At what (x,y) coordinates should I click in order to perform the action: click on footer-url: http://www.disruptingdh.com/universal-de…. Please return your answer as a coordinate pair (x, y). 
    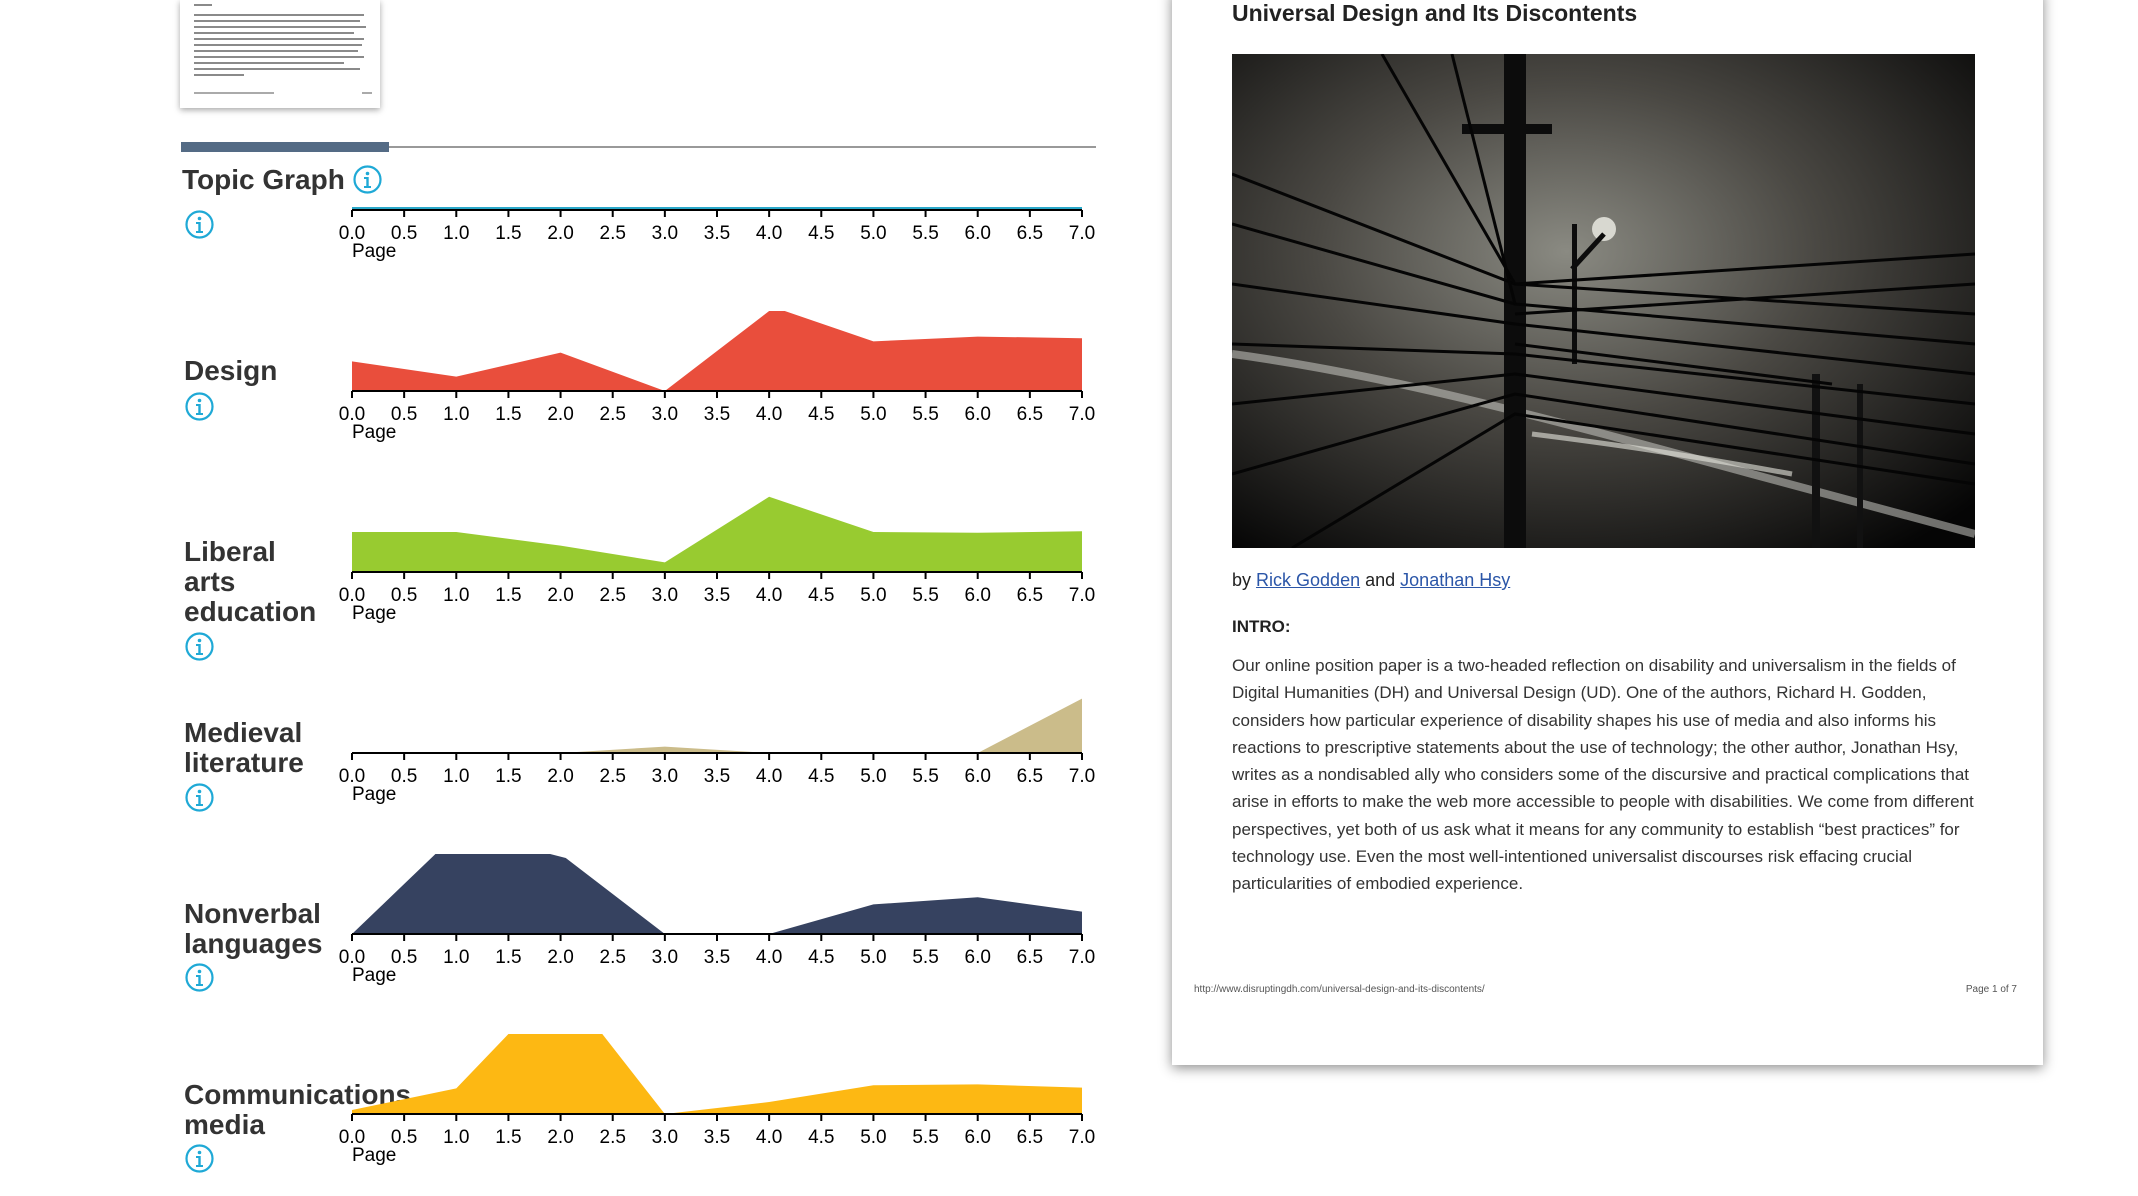
    Looking at the image, I should click on (1339, 989).